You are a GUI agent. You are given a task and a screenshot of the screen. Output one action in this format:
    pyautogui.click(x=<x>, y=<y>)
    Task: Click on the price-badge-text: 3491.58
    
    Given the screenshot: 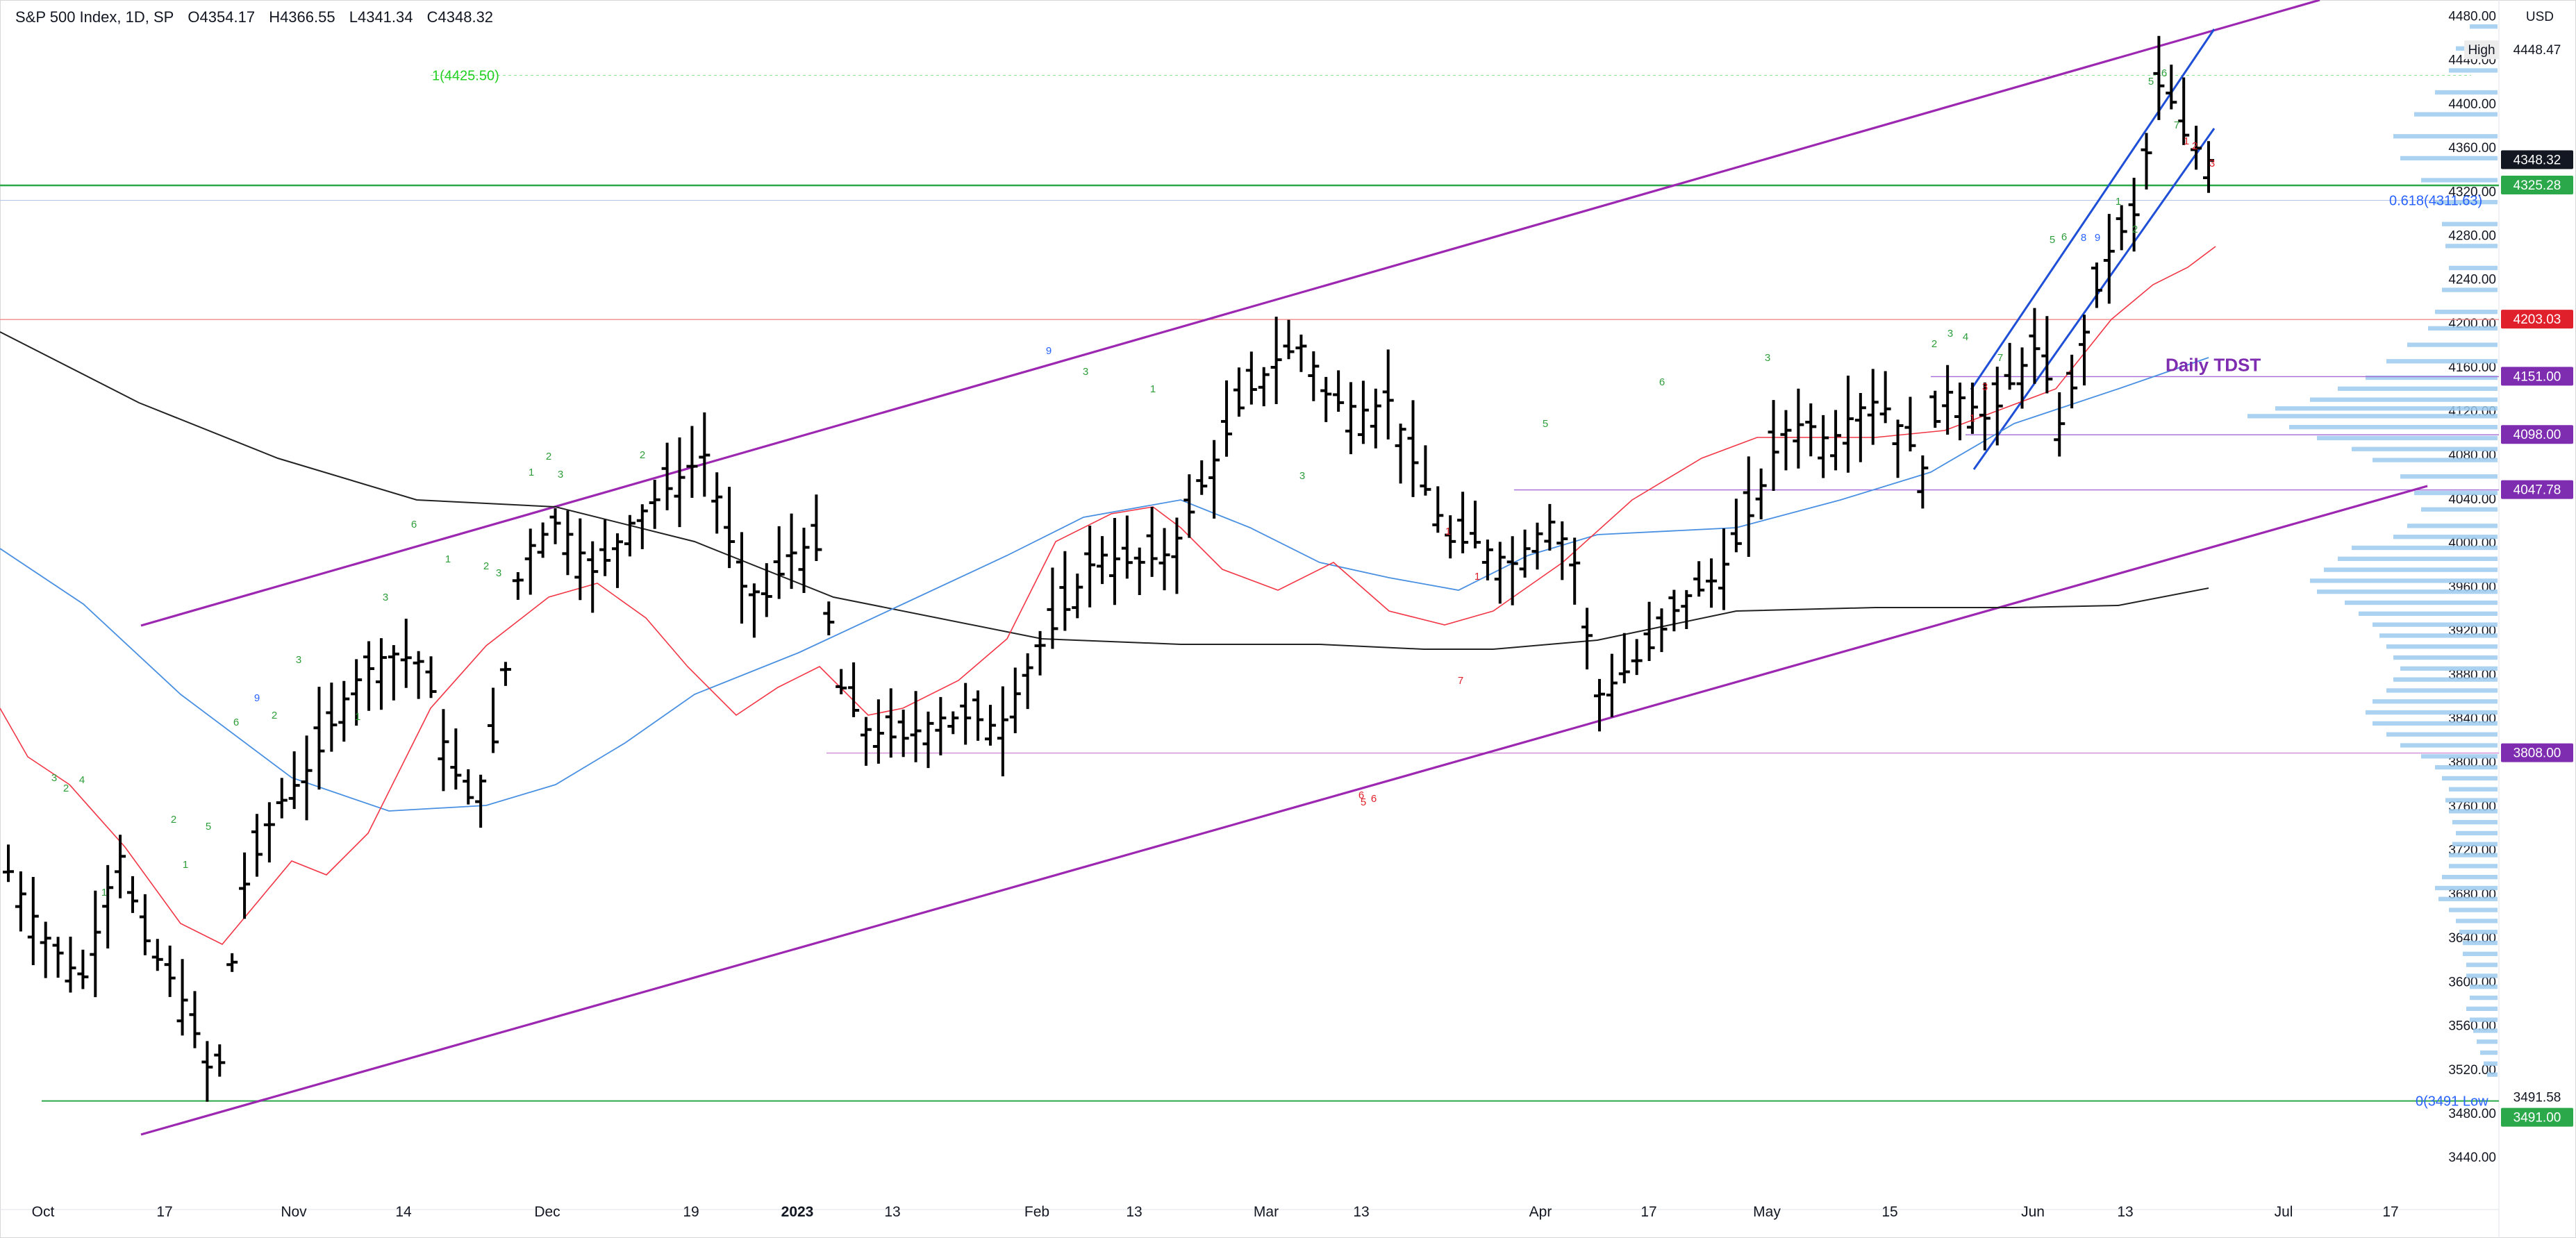 What is the action you would take?
    pyautogui.click(x=2537, y=1098)
    